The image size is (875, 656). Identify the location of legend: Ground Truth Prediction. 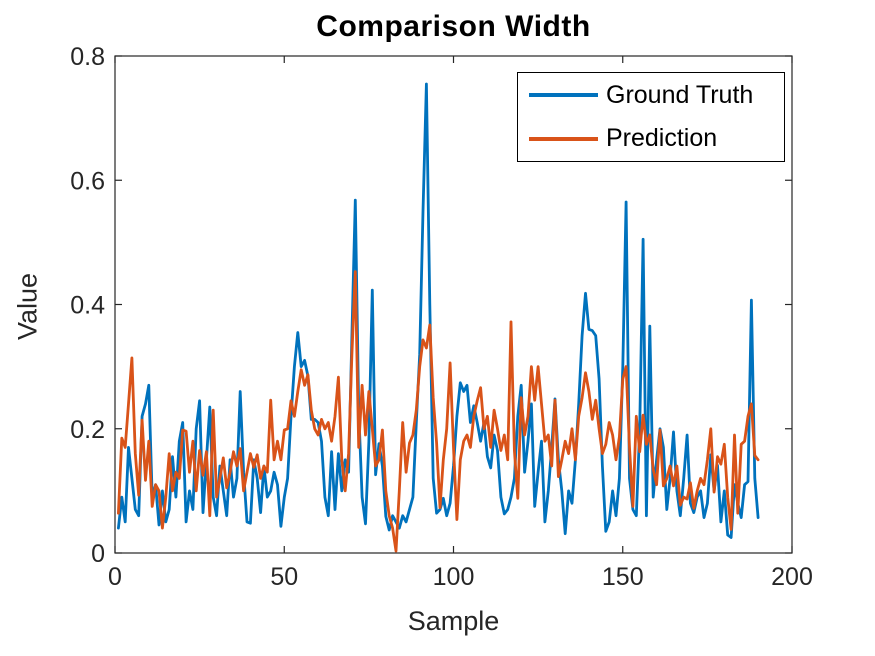
(651, 117).